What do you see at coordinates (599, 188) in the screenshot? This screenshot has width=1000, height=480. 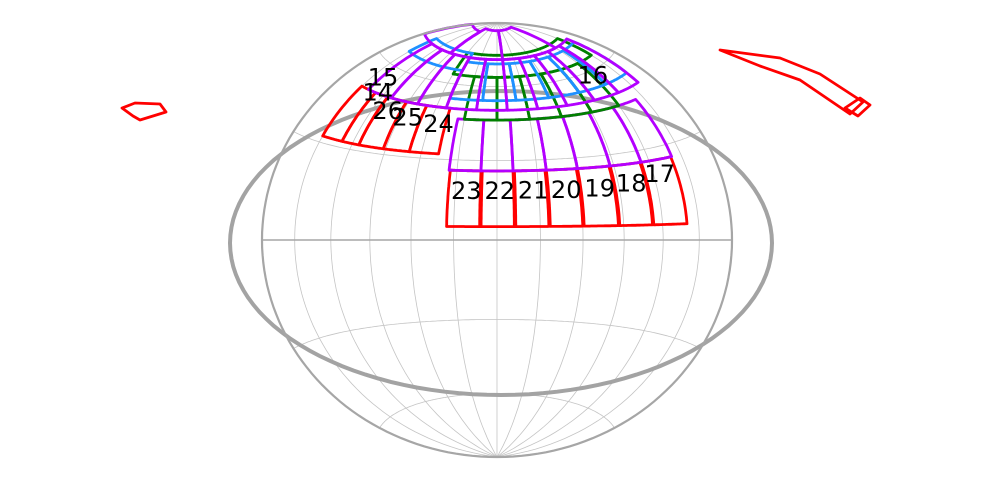 I see `sector-label: 19` at bounding box center [599, 188].